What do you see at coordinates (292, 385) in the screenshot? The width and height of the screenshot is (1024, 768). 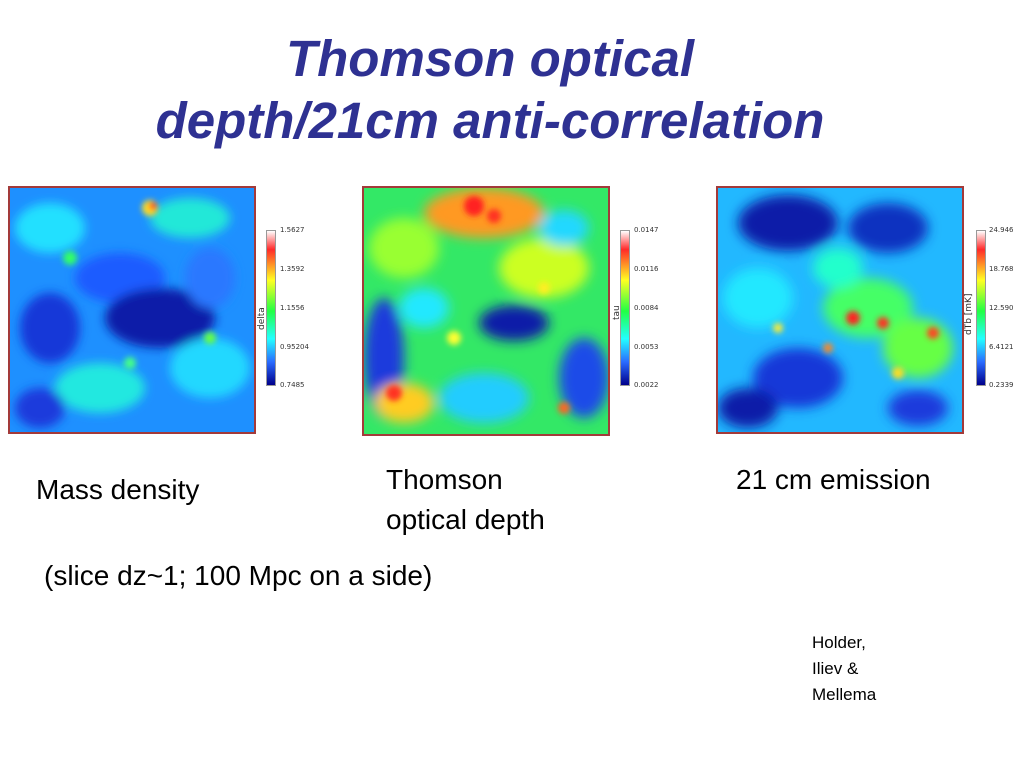 I see `delta-tick-5: 0.7485` at bounding box center [292, 385].